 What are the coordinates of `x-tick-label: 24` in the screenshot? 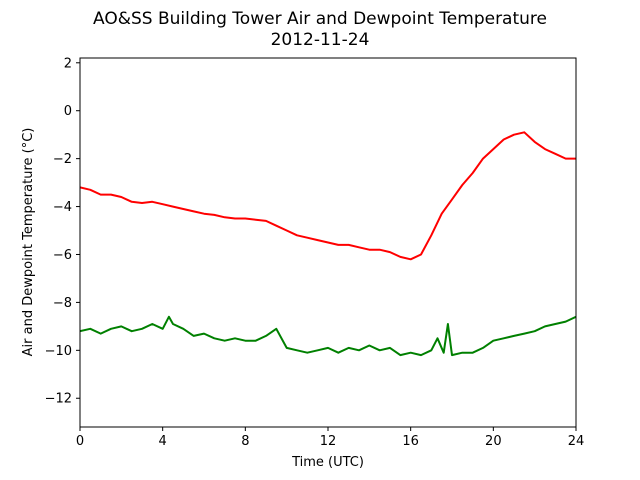 It's located at (576, 441).